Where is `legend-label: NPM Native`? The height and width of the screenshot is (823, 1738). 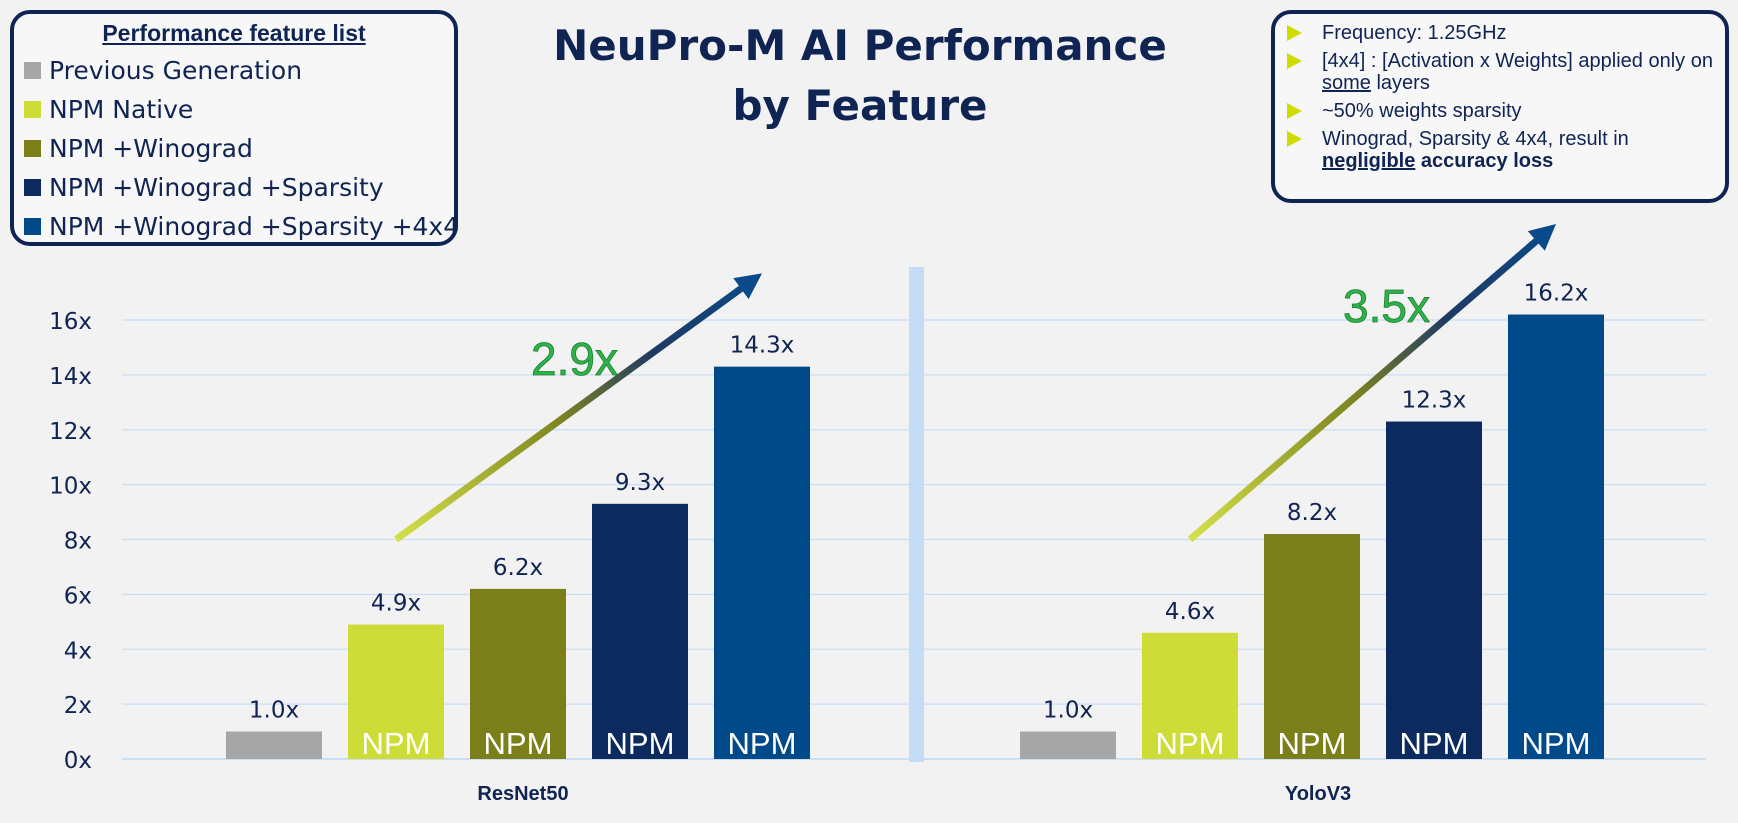
legend-label: NPM Native is located at coordinates (121, 109).